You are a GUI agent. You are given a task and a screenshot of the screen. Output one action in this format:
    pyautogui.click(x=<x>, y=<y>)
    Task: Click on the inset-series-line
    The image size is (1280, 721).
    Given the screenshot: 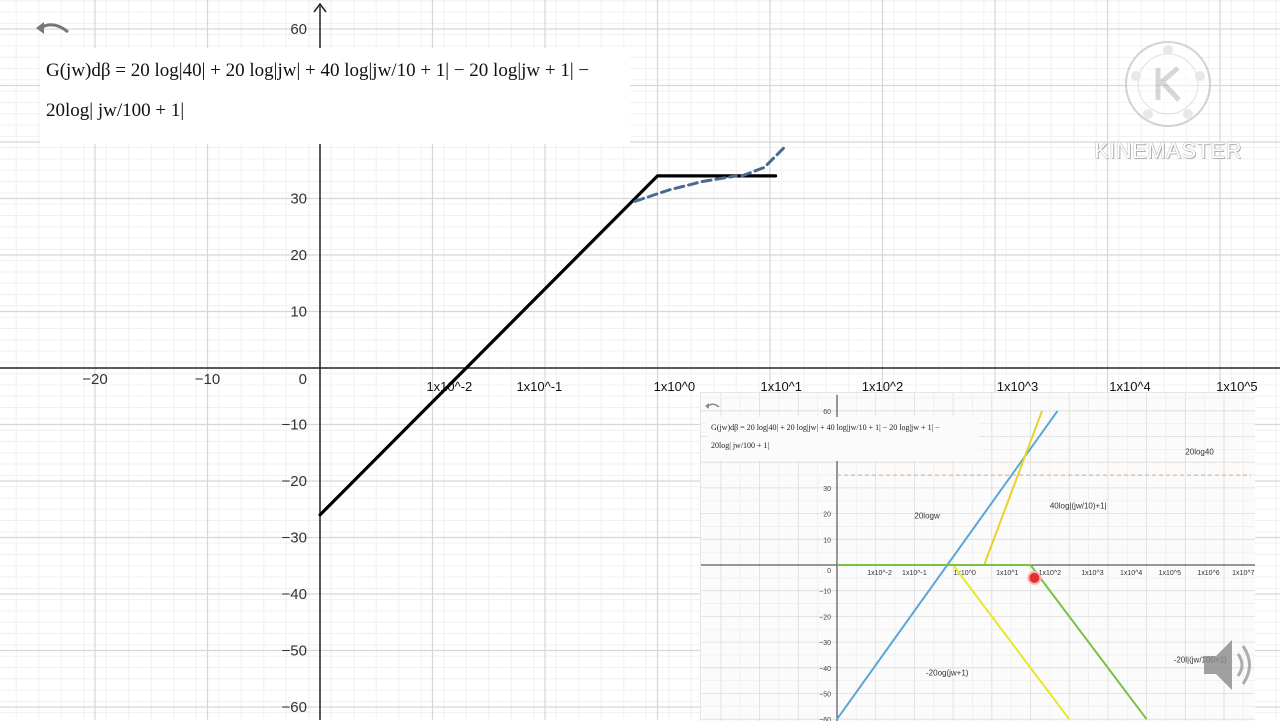 What is the action you would take?
    pyautogui.click(x=992, y=642)
    